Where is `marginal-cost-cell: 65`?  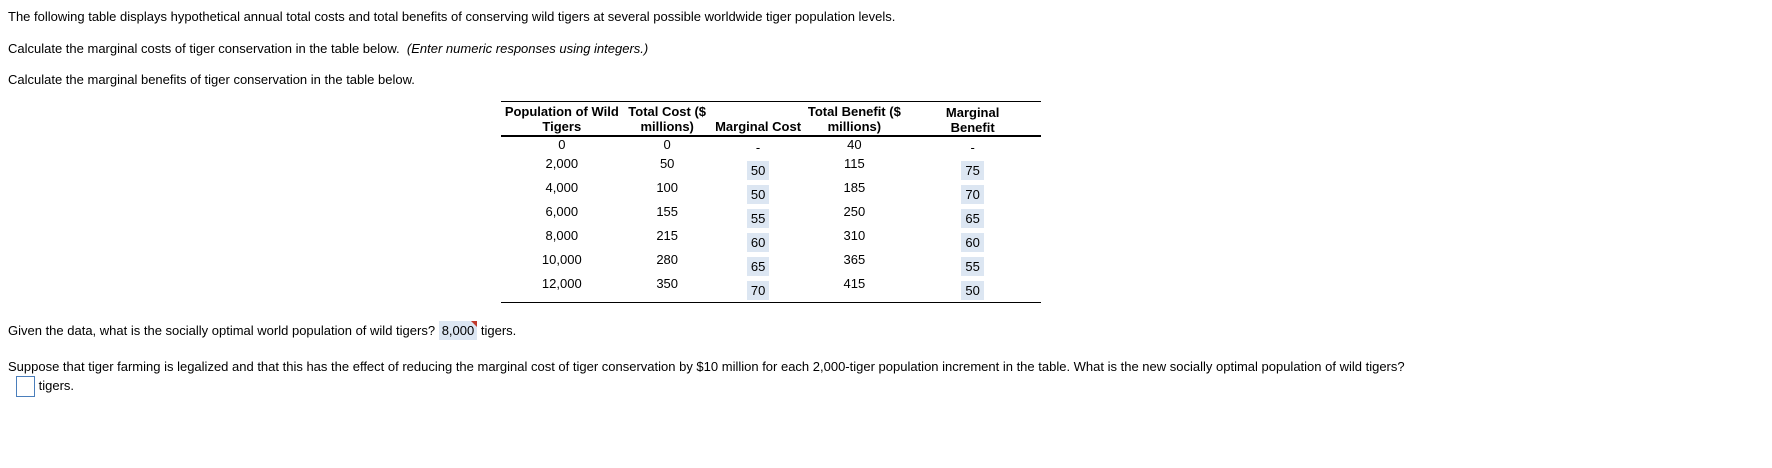
marginal-cost-cell: 65 is located at coordinates (758, 264).